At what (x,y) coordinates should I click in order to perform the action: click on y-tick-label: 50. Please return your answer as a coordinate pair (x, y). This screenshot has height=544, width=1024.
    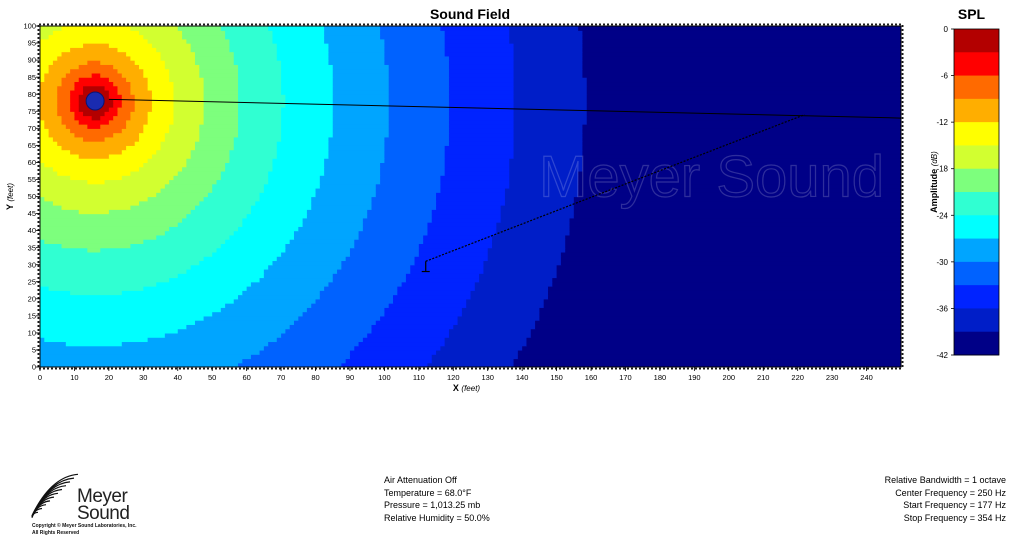
    Looking at the image, I should click on (32, 196).